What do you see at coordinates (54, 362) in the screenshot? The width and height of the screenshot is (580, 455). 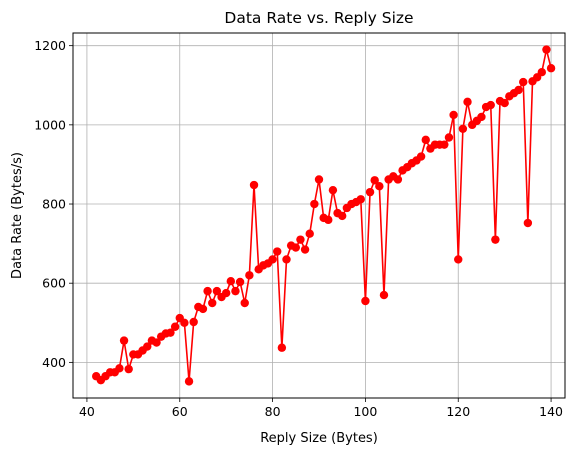 I see `y-tick-label: 400` at bounding box center [54, 362].